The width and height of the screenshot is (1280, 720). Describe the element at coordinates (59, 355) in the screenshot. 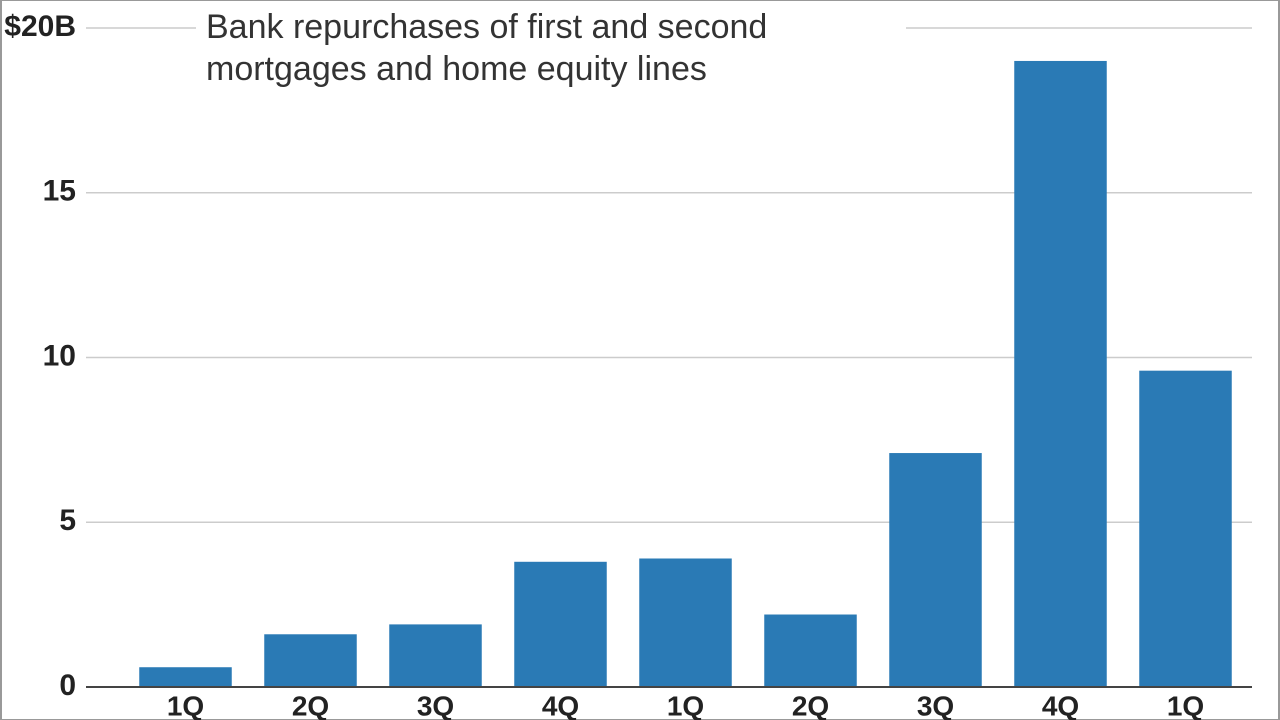

I see `y-tick-label: 10` at that location.